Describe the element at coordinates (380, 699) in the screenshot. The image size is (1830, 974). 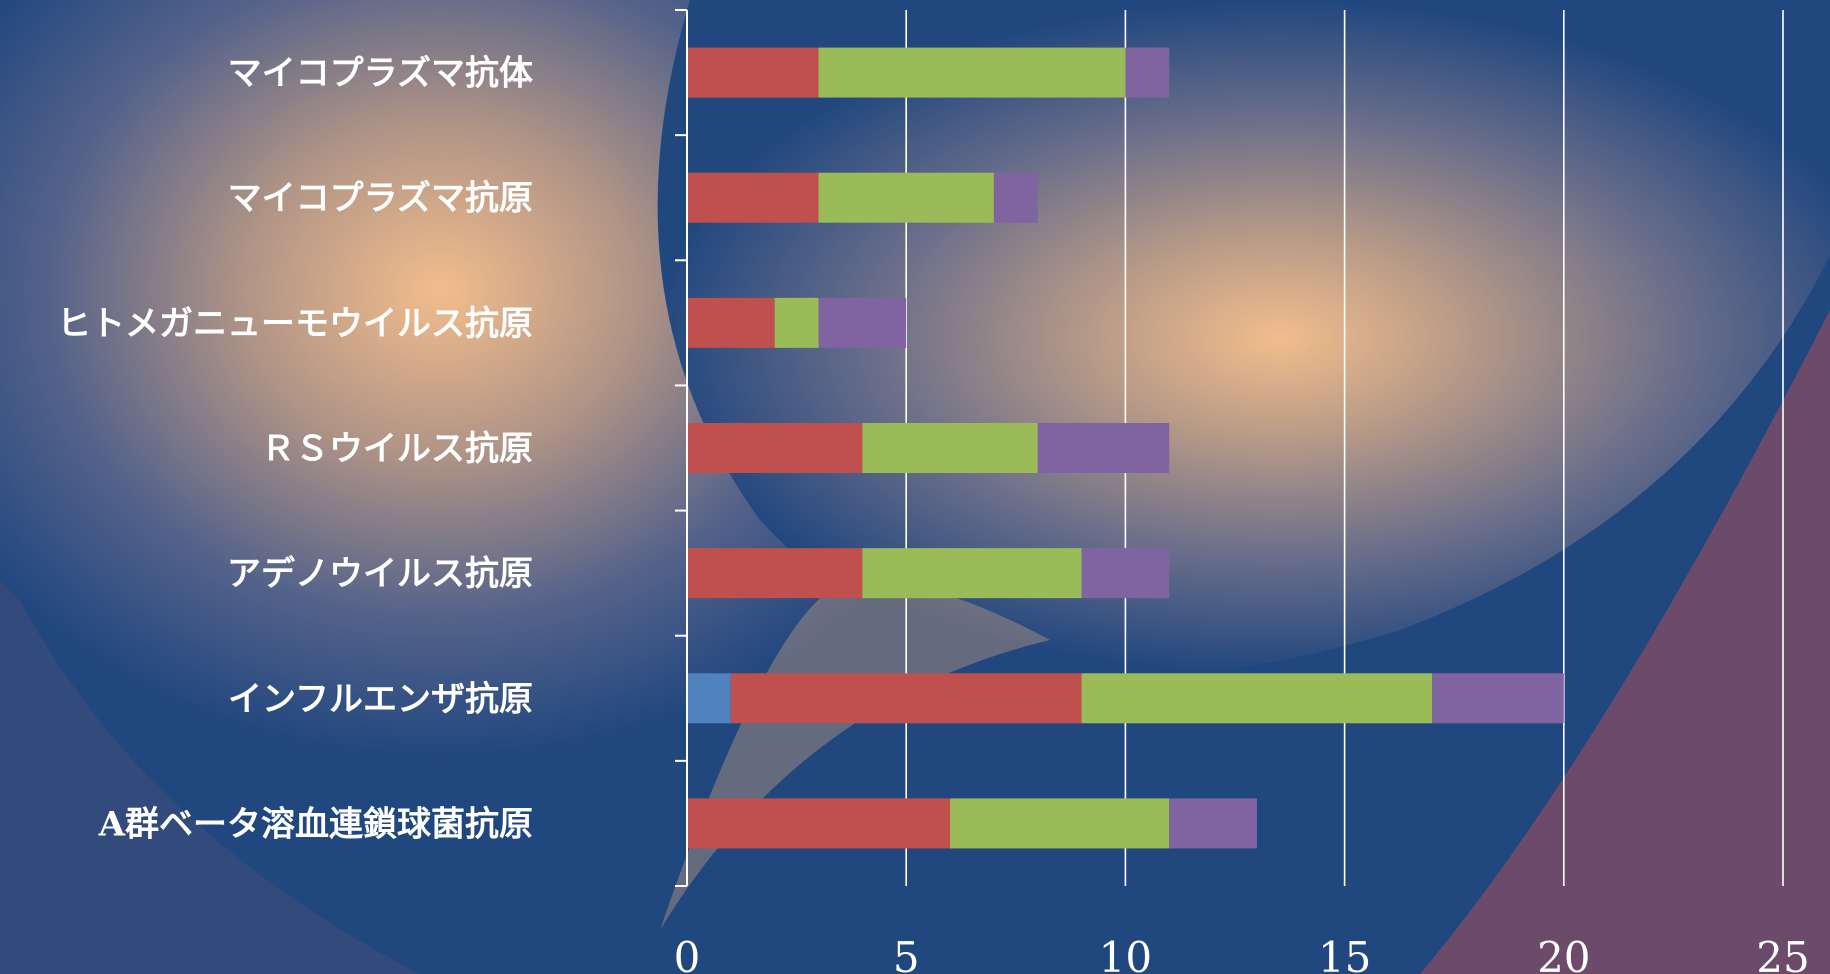
I see `category-label: インフルエンザ抗原` at that location.